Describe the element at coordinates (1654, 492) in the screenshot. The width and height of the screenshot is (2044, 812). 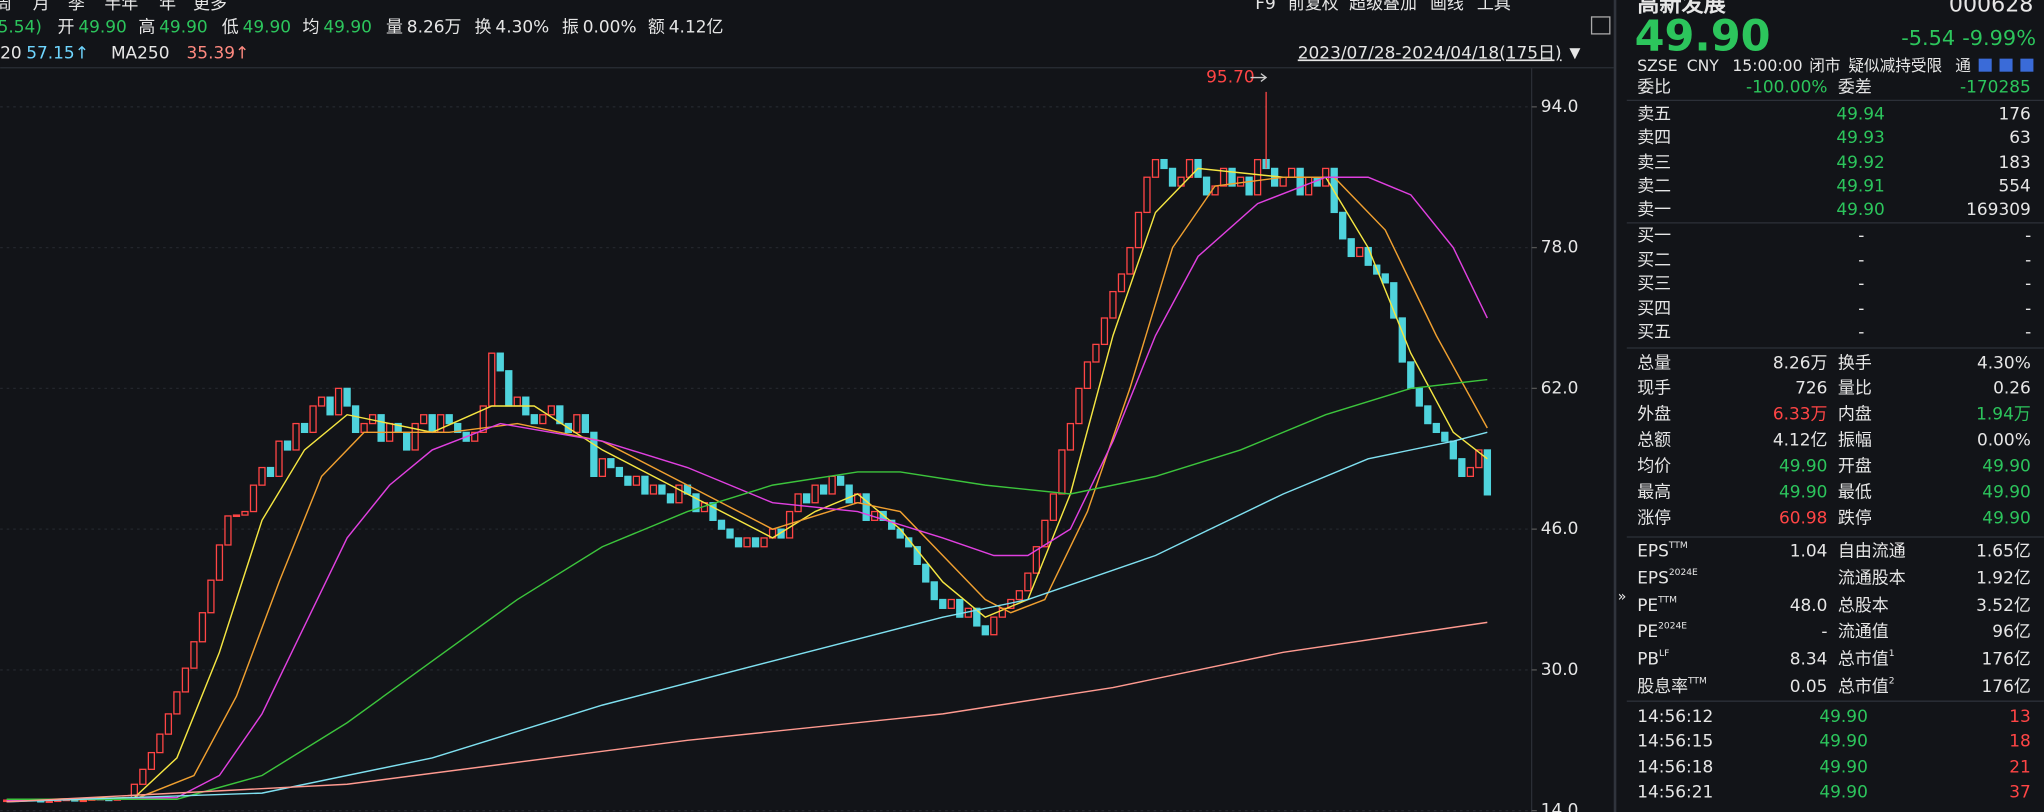
I see `stat-label: 最高` at that location.